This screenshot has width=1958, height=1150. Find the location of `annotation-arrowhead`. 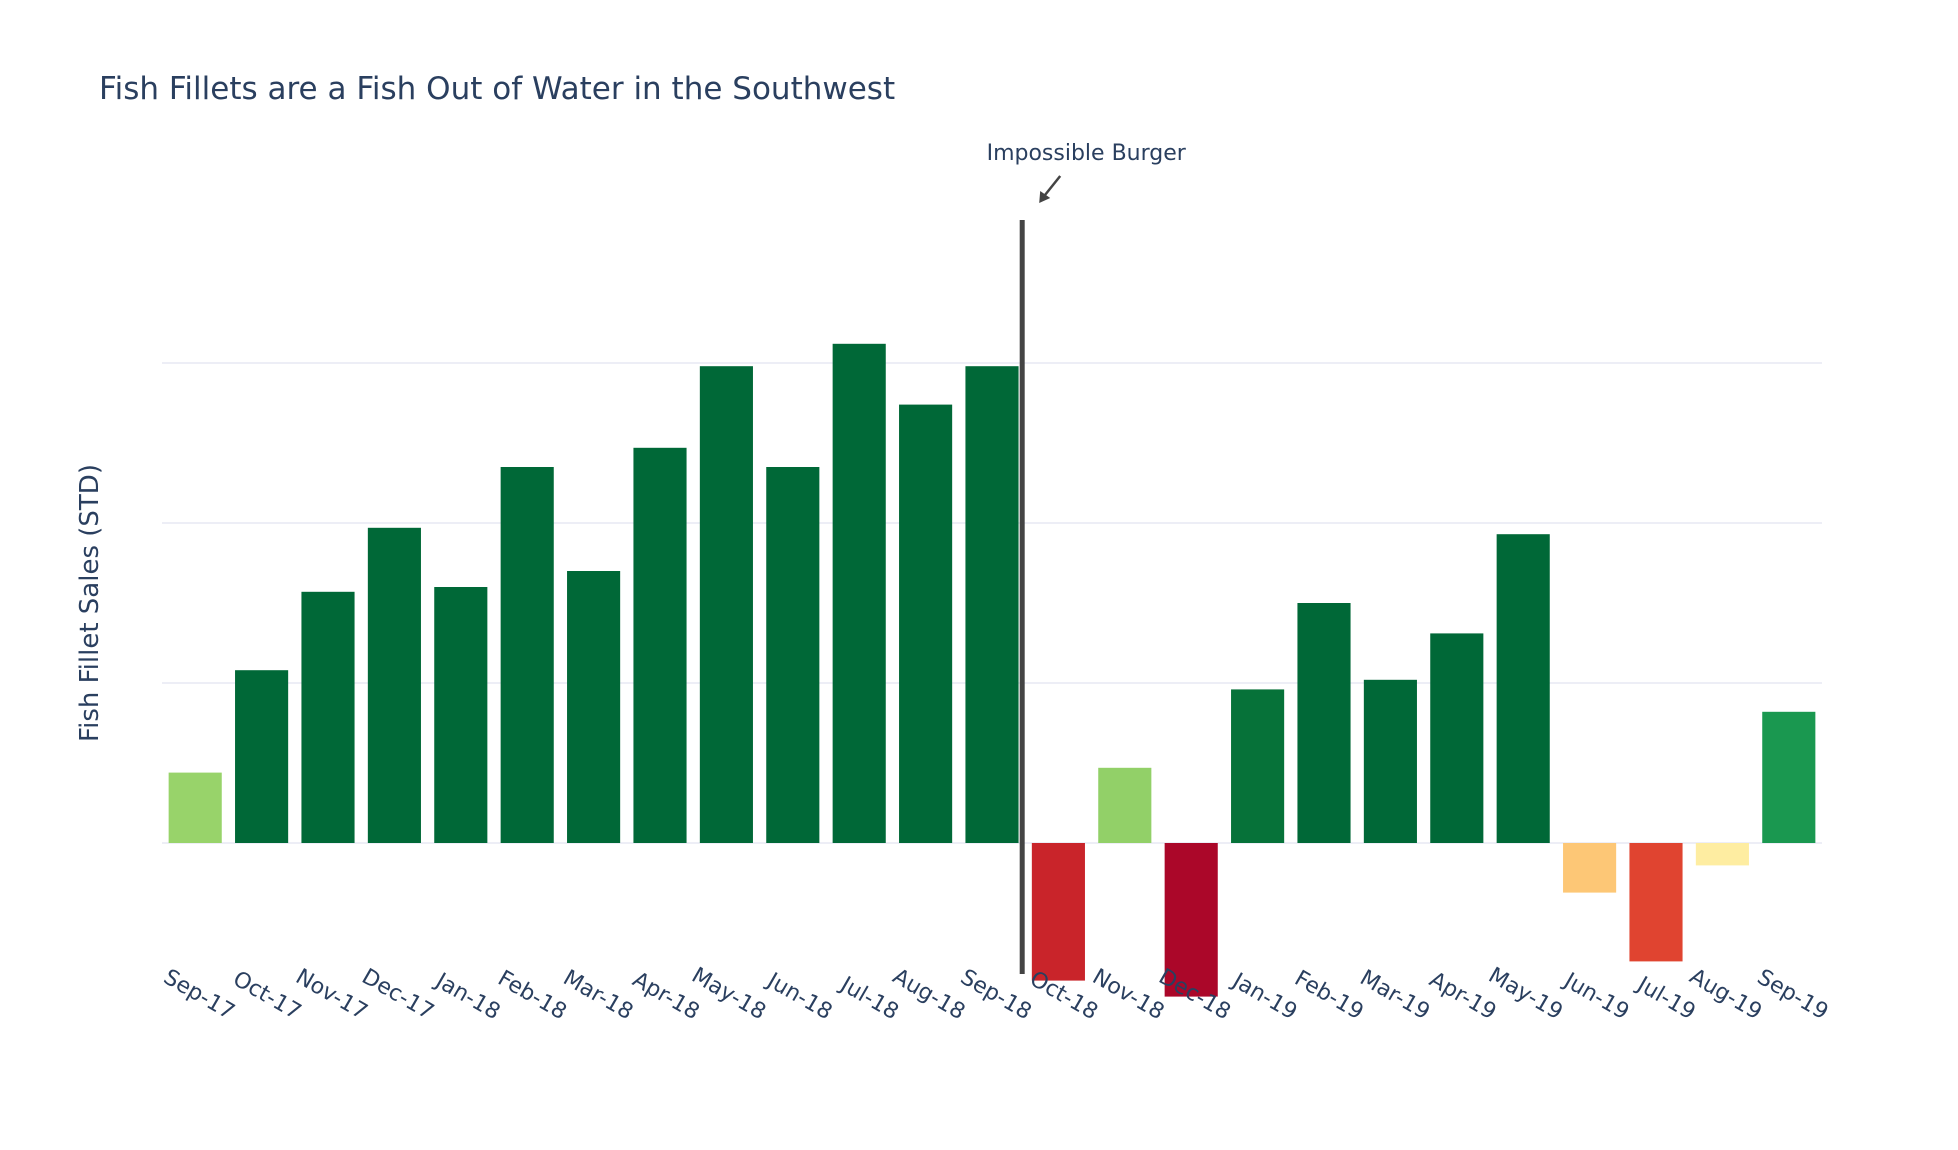

annotation-arrowhead is located at coordinates (1045, 197).